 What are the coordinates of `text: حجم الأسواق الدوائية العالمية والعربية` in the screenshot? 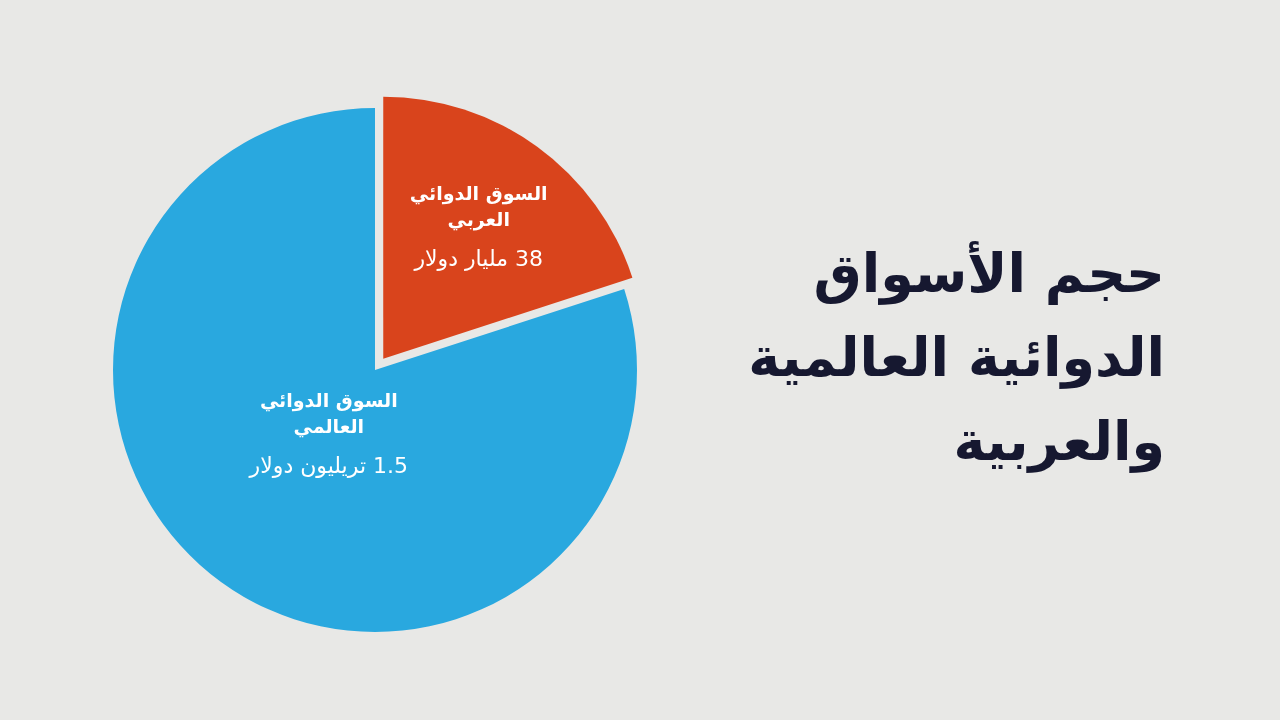 It's located at (956, 357).